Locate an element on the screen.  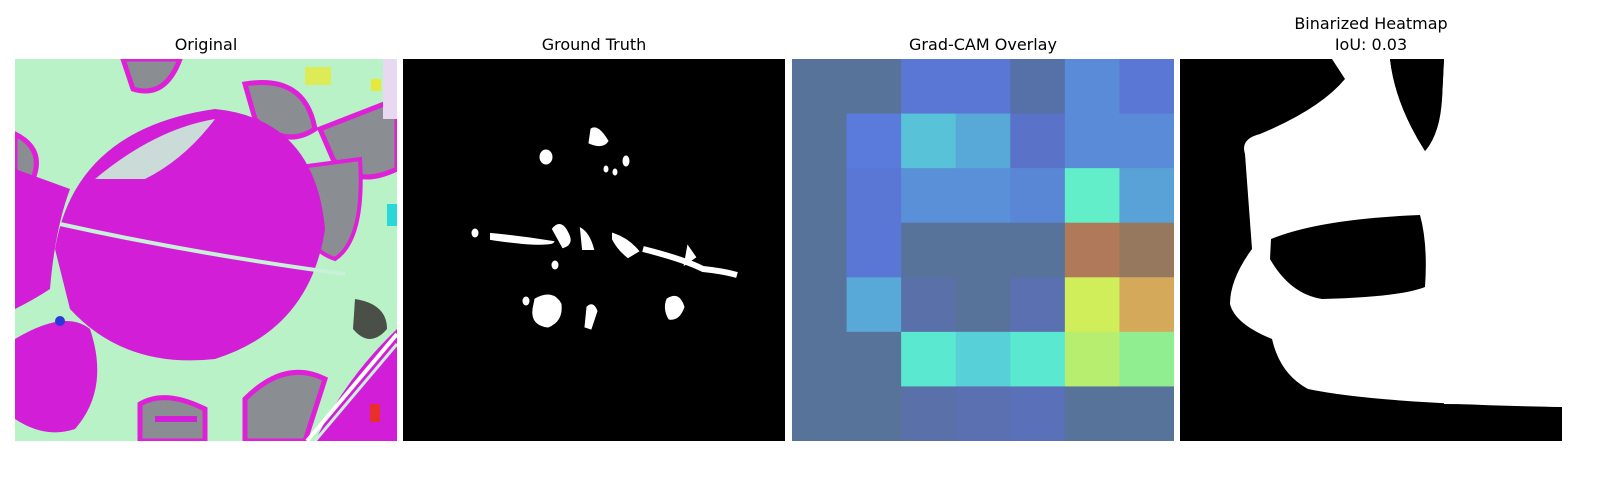
binarized-title: Binarized Heatmap is located at coordinates (1371, 23).